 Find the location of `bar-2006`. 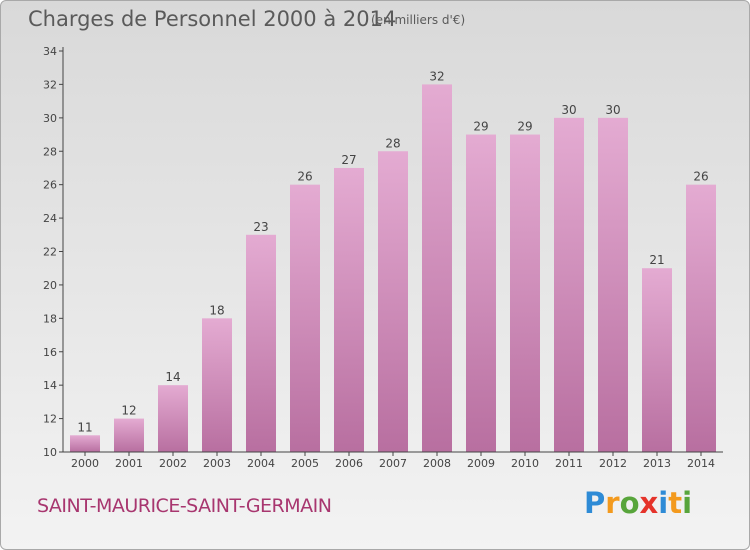

bar-2006 is located at coordinates (349, 310).